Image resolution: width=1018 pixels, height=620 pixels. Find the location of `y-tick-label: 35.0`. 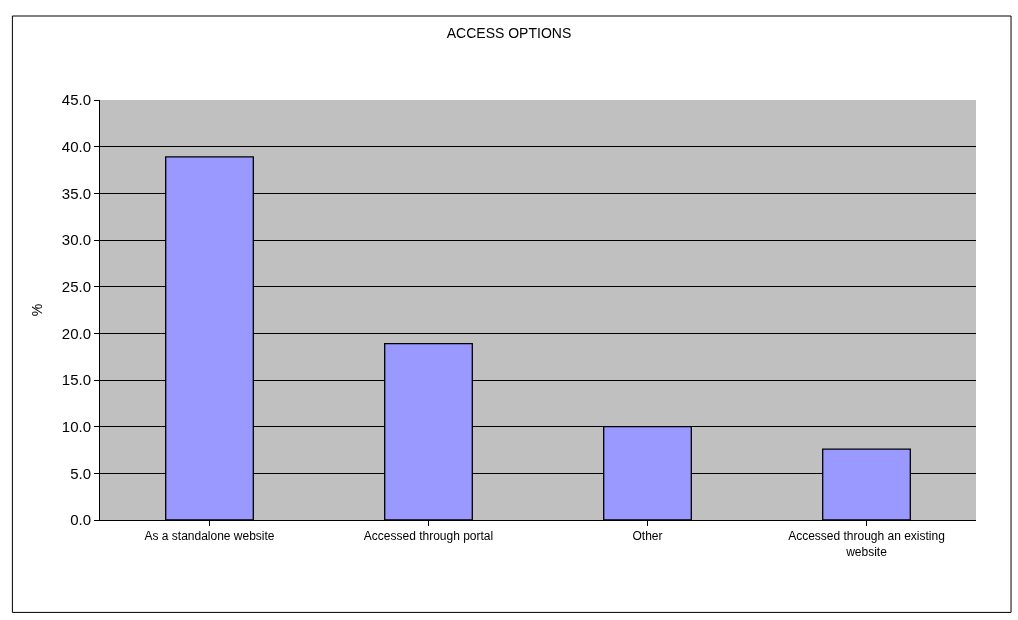

y-tick-label: 35.0 is located at coordinates (76, 193).